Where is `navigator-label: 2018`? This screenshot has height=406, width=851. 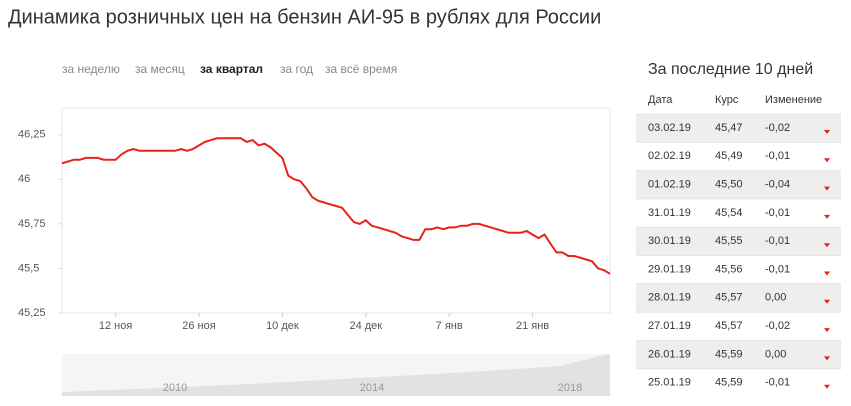 navigator-label: 2018 is located at coordinates (570, 388).